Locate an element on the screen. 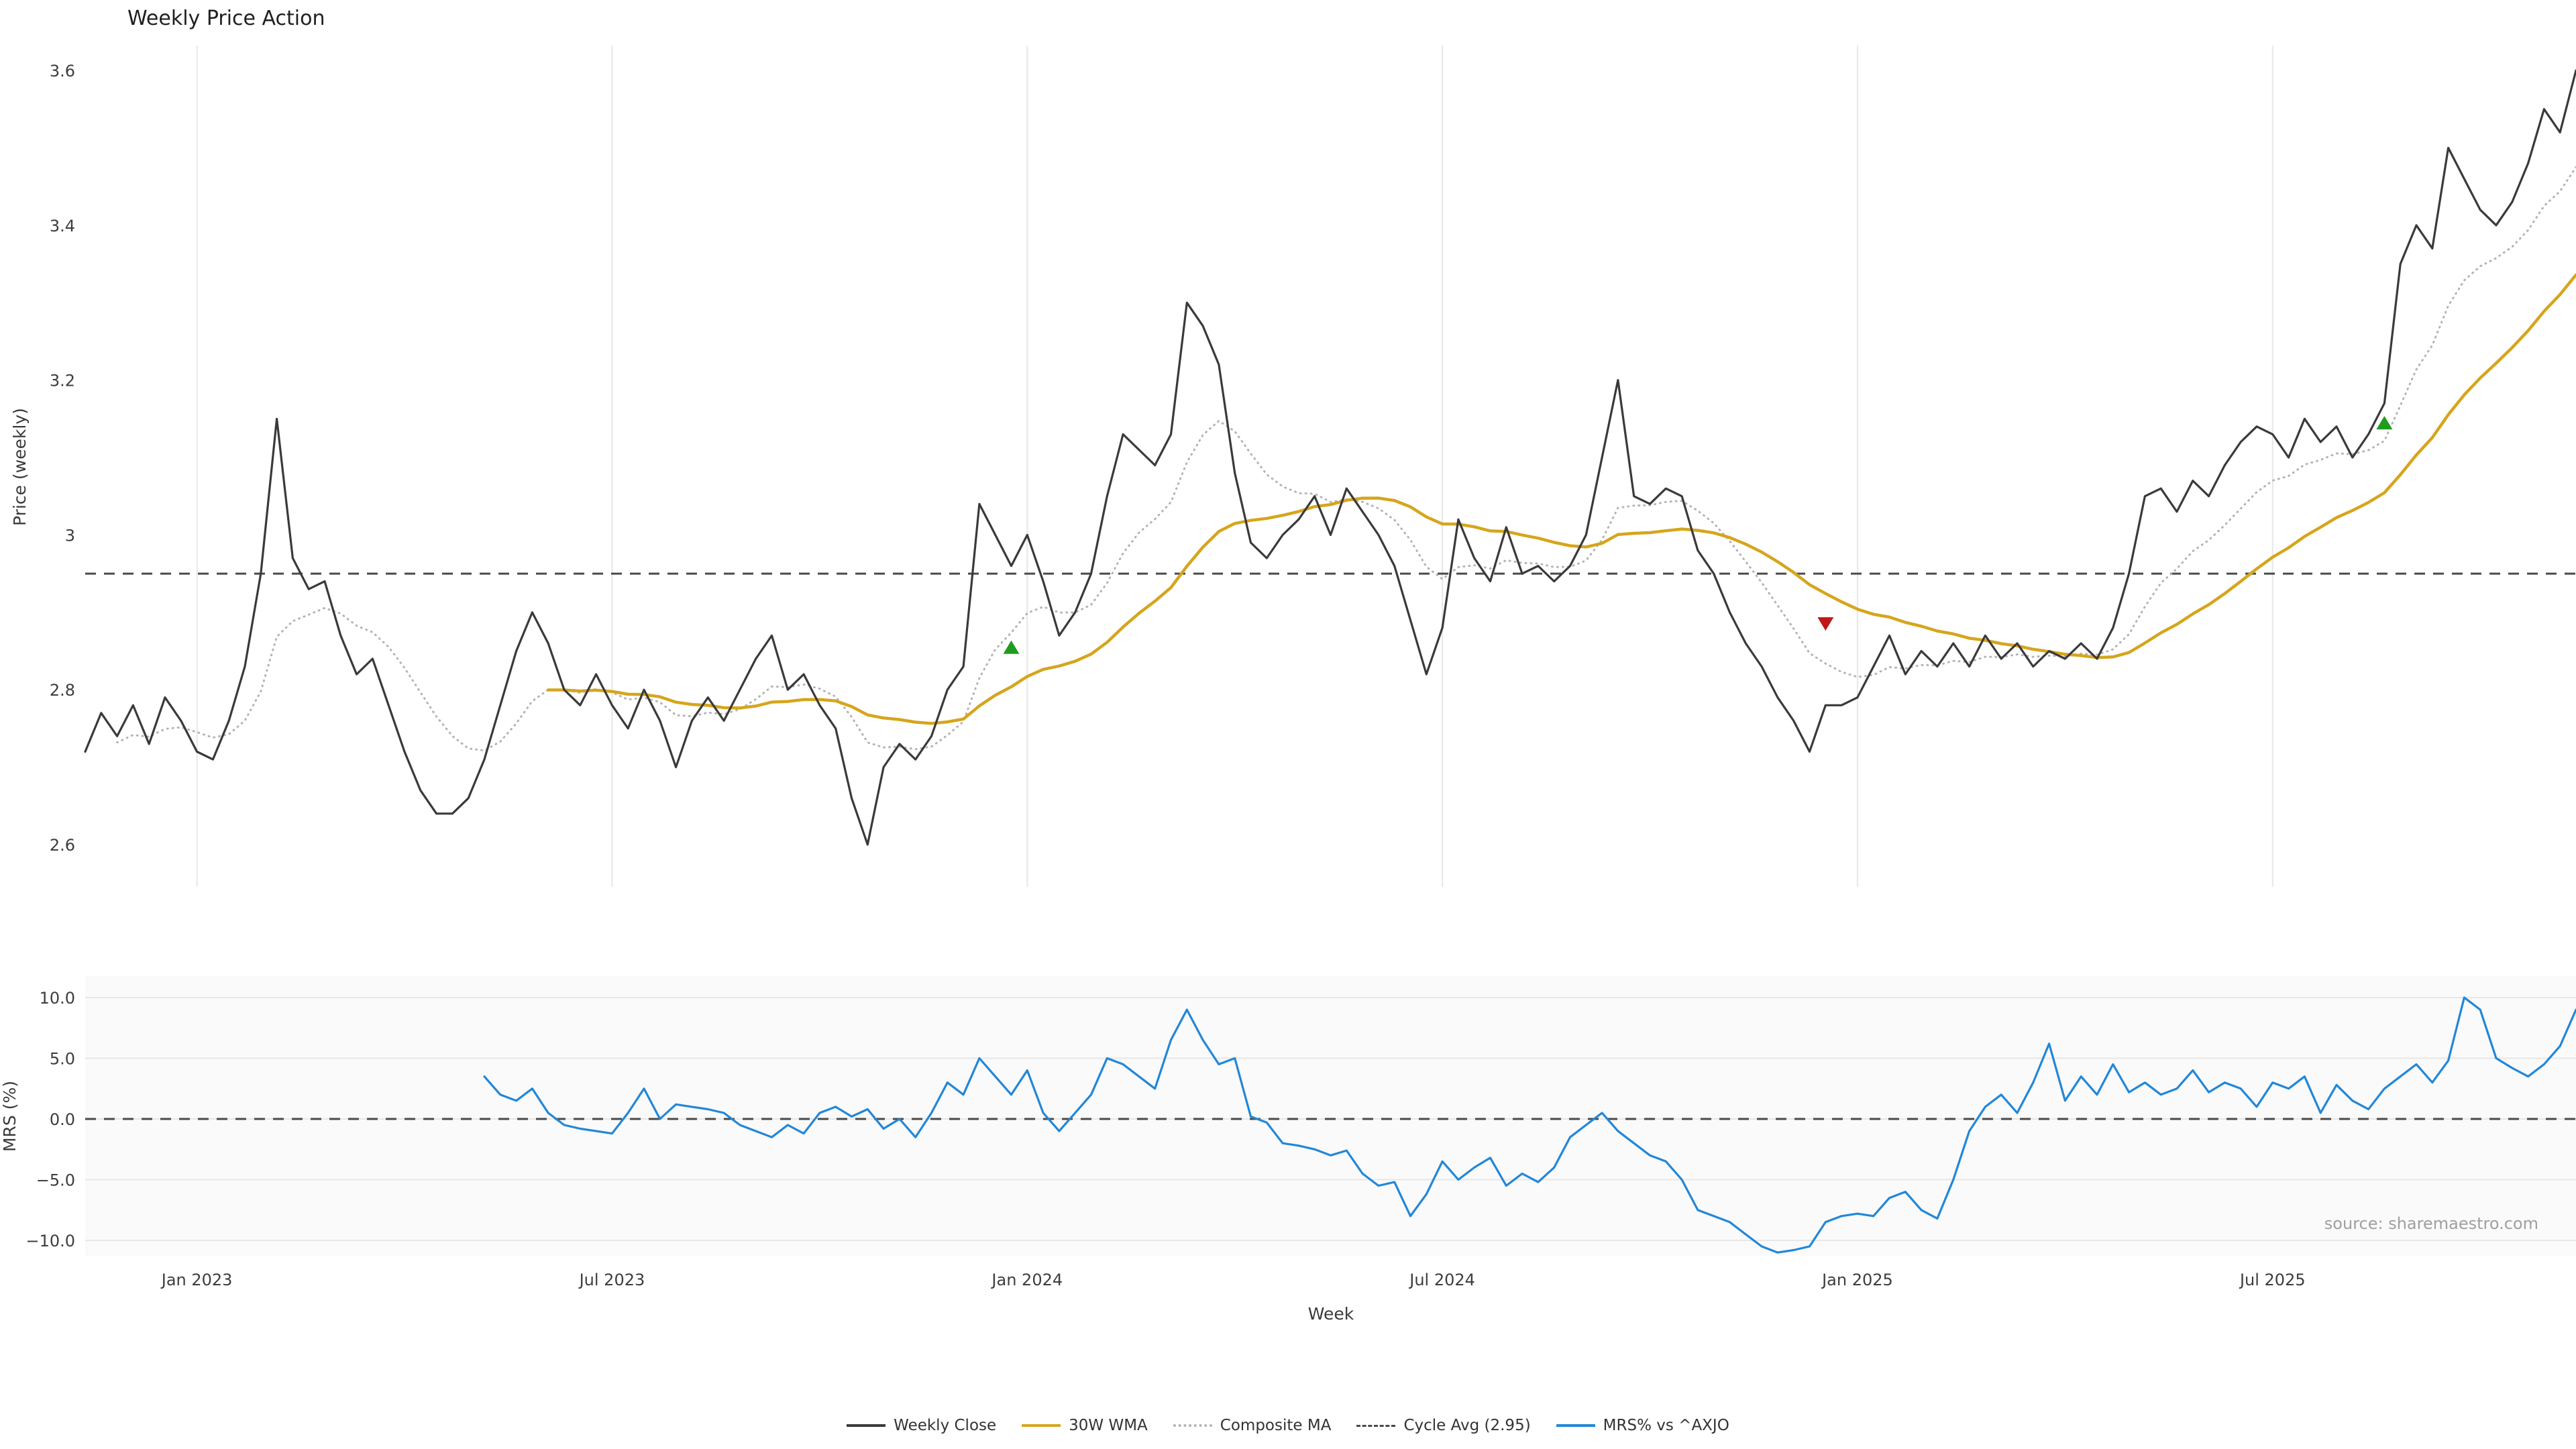  source-note: source: sharemaestro.com is located at coordinates (2431, 1223).